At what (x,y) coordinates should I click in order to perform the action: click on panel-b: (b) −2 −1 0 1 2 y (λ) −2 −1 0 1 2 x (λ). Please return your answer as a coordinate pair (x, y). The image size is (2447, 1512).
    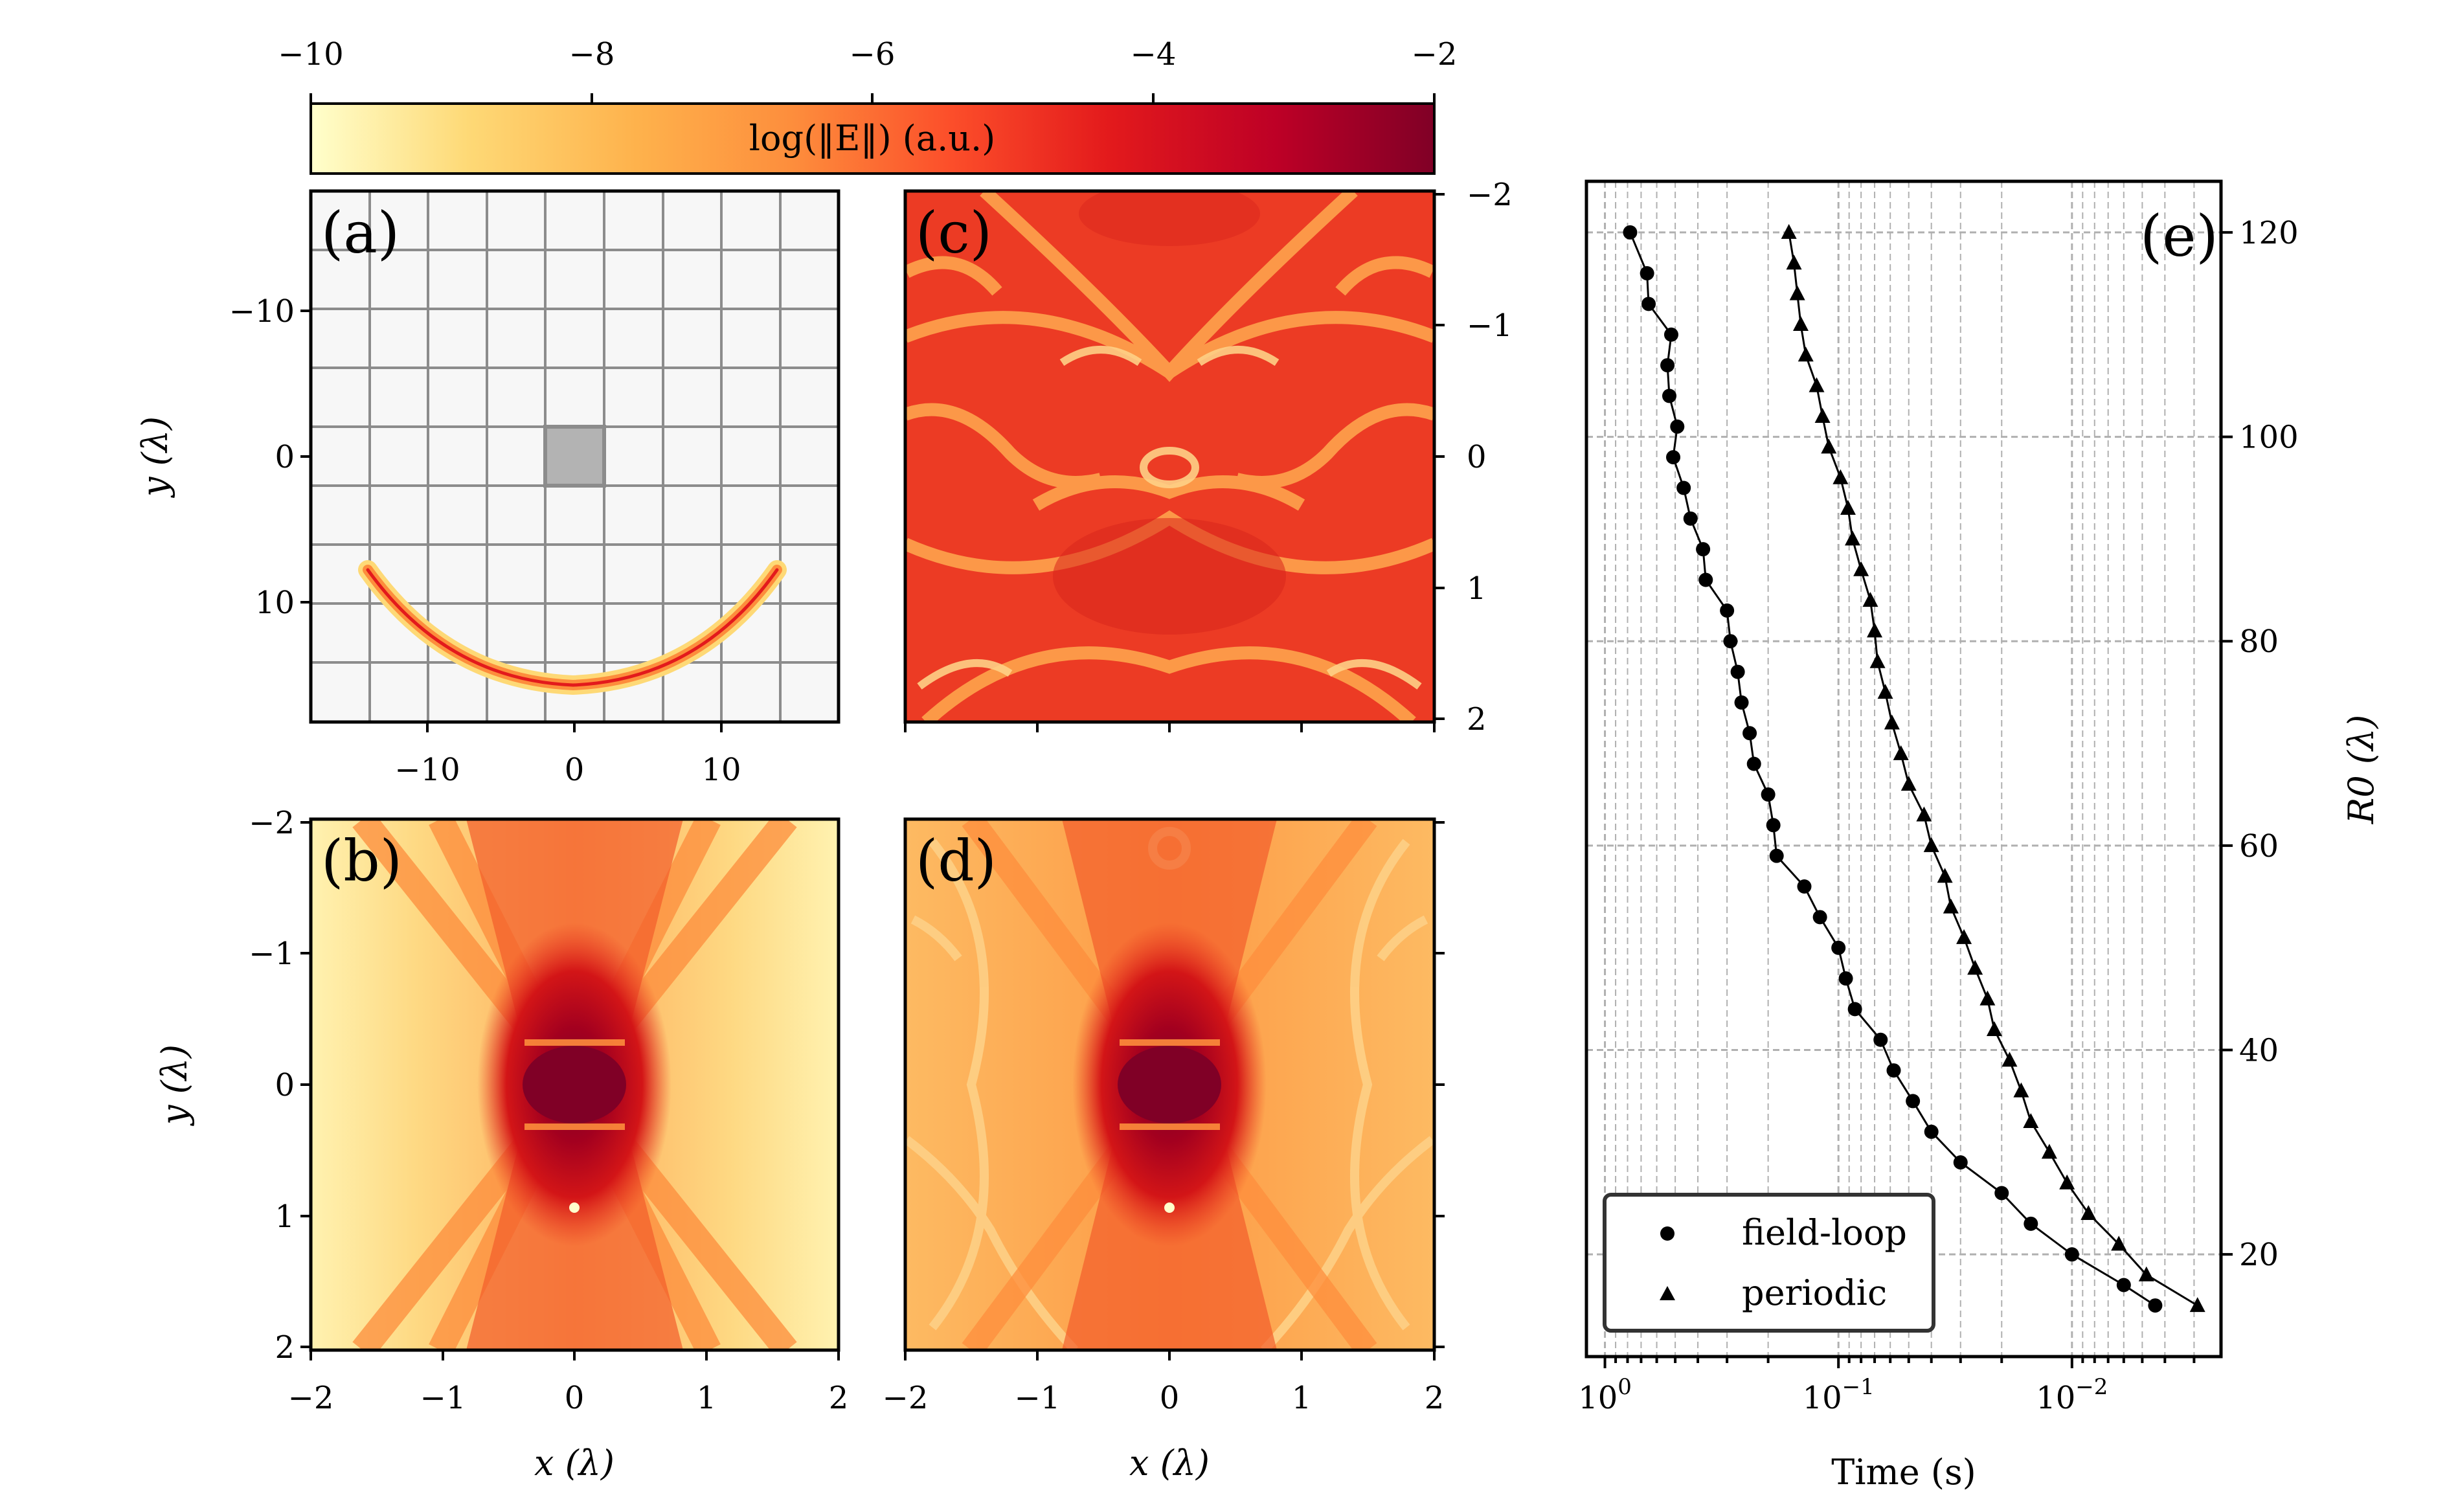
    Looking at the image, I should click on (501, 1144).